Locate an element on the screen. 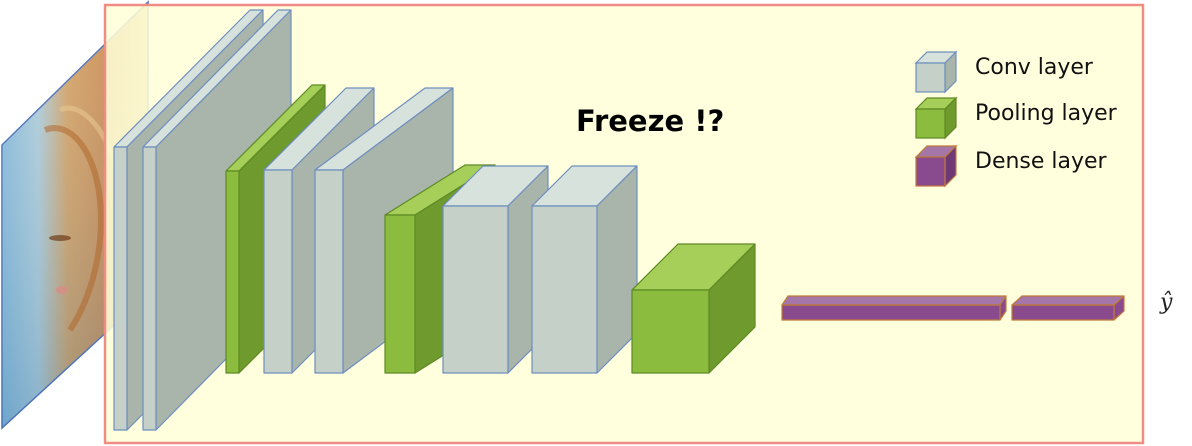 The image size is (1192, 446). freeze-annotation: Freeze !? is located at coordinates (650, 121).